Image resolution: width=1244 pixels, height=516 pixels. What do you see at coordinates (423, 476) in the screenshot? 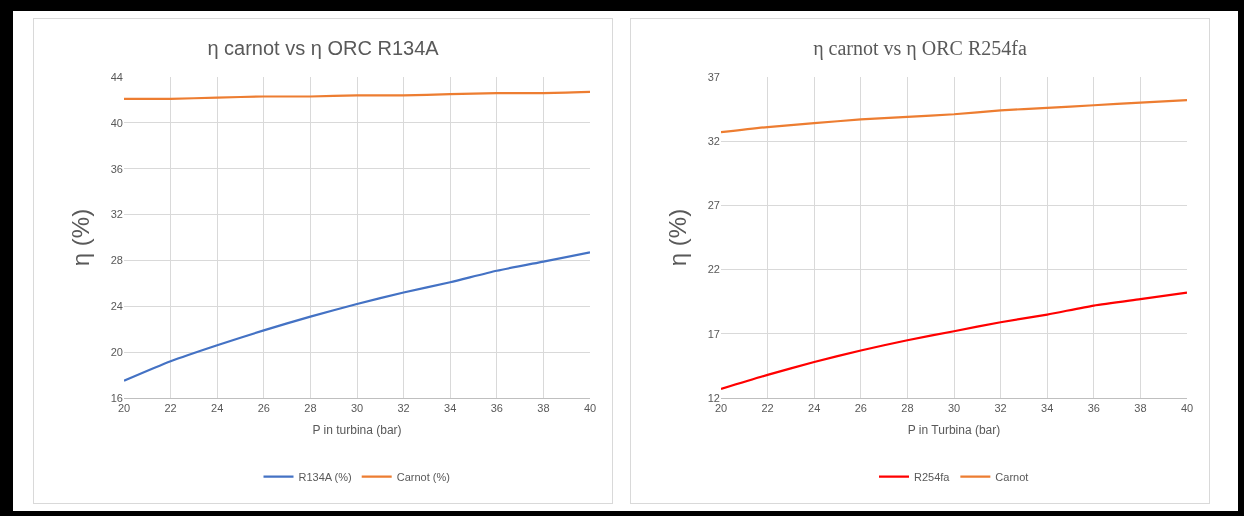
I see `legend-label: Carnot (%)` at bounding box center [423, 476].